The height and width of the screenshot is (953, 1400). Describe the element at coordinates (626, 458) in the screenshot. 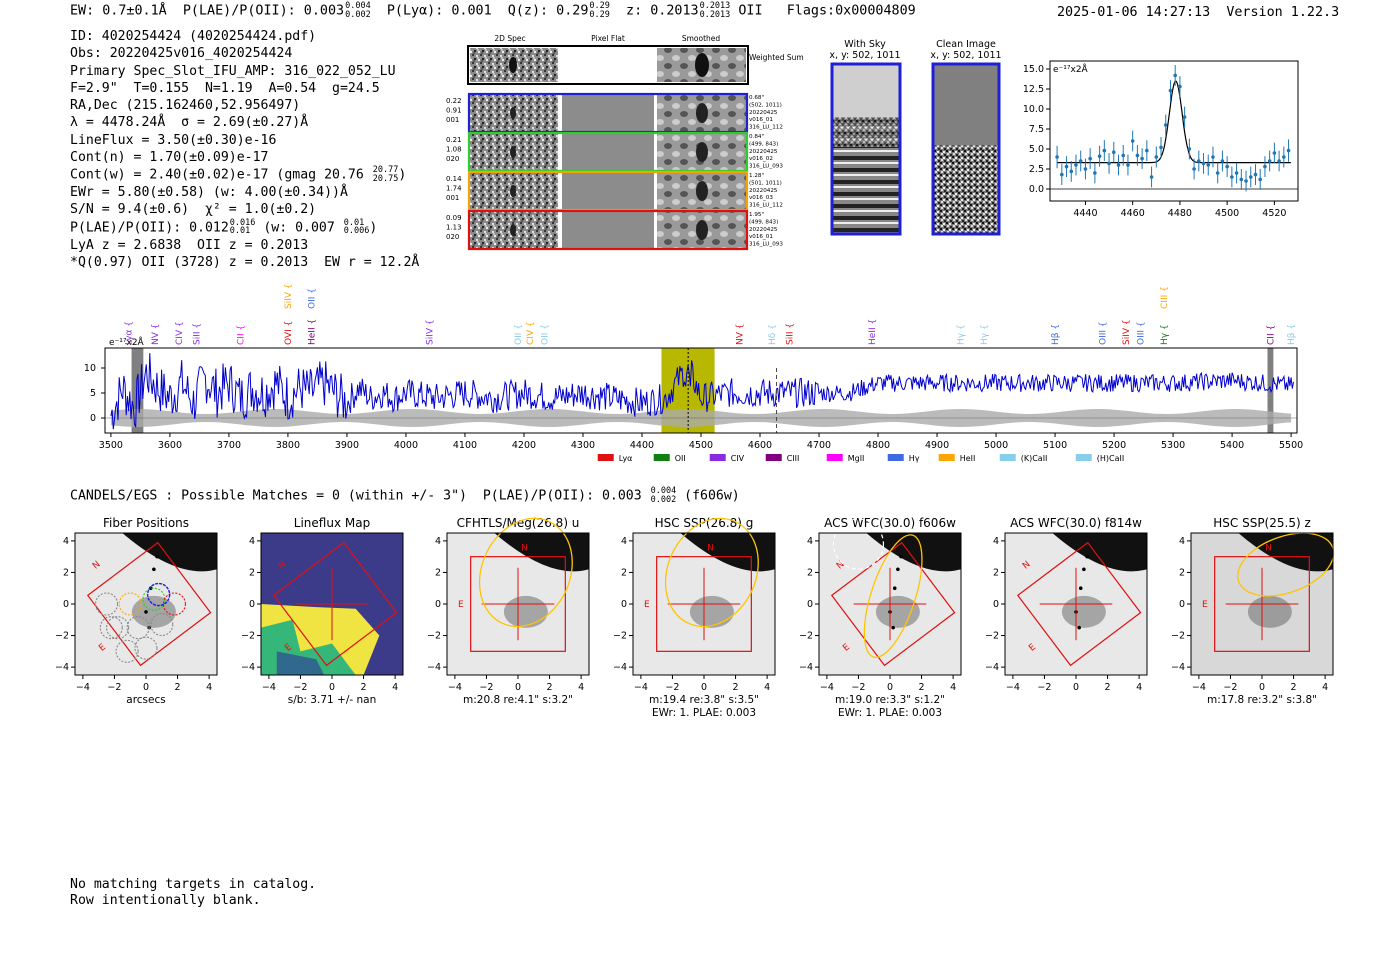

I see `spectrum-legend-label: Lyα` at that location.